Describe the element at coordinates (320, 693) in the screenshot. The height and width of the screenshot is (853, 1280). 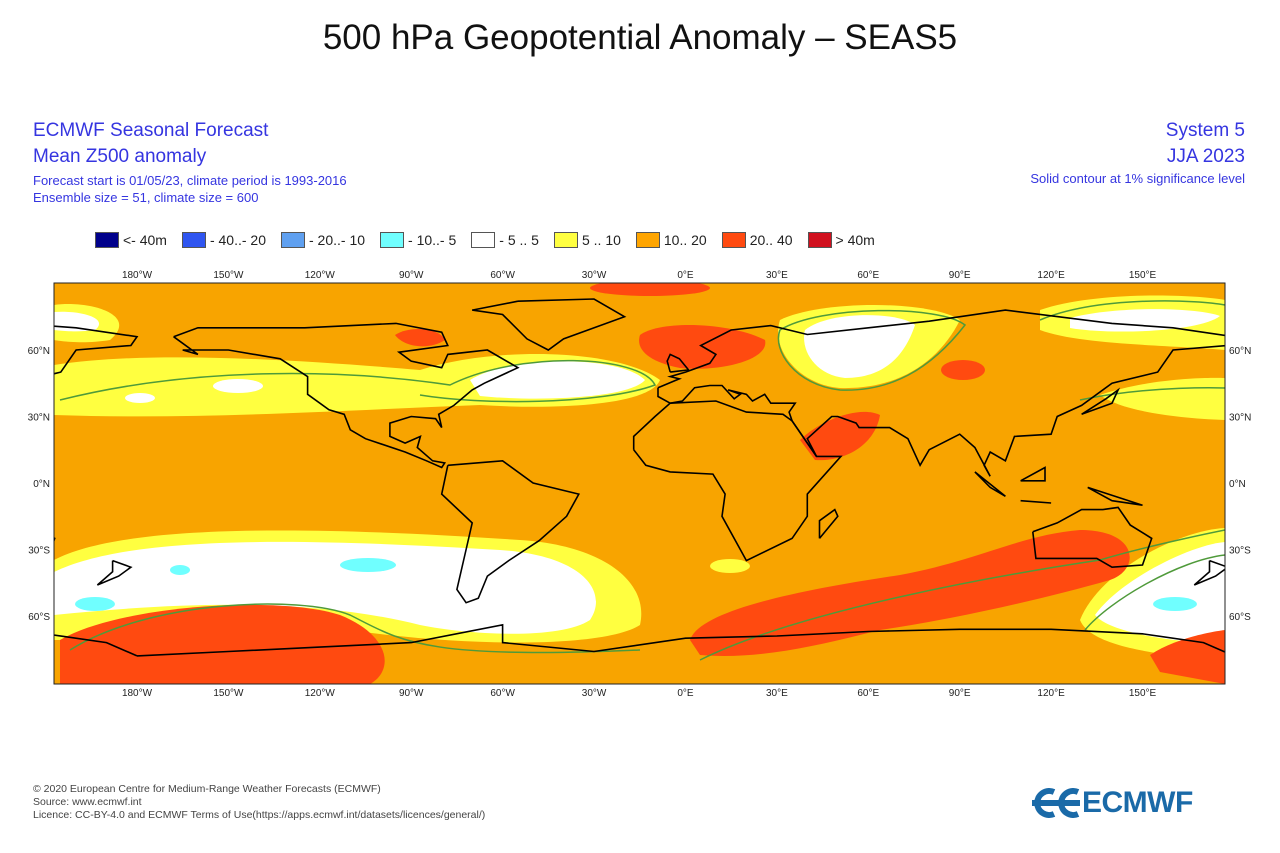
I see `axis-tick-label: 120°W` at that location.